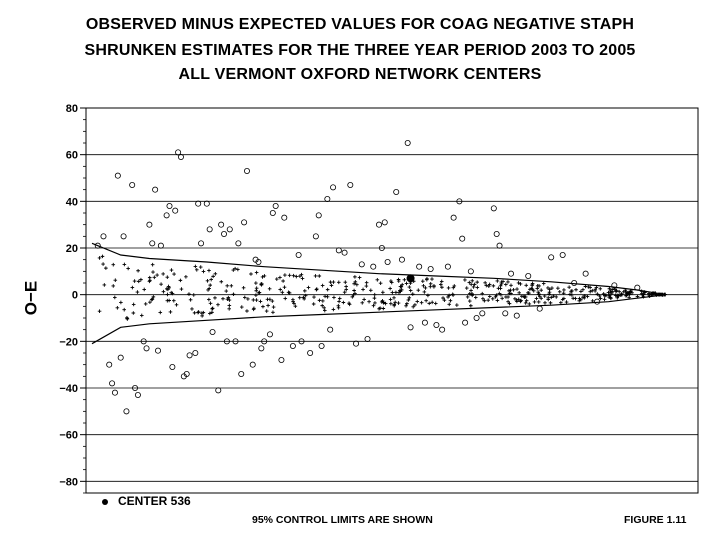  Describe the element at coordinates (68, 482) in the screenshot. I see `y-tick-label: −80` at that location.